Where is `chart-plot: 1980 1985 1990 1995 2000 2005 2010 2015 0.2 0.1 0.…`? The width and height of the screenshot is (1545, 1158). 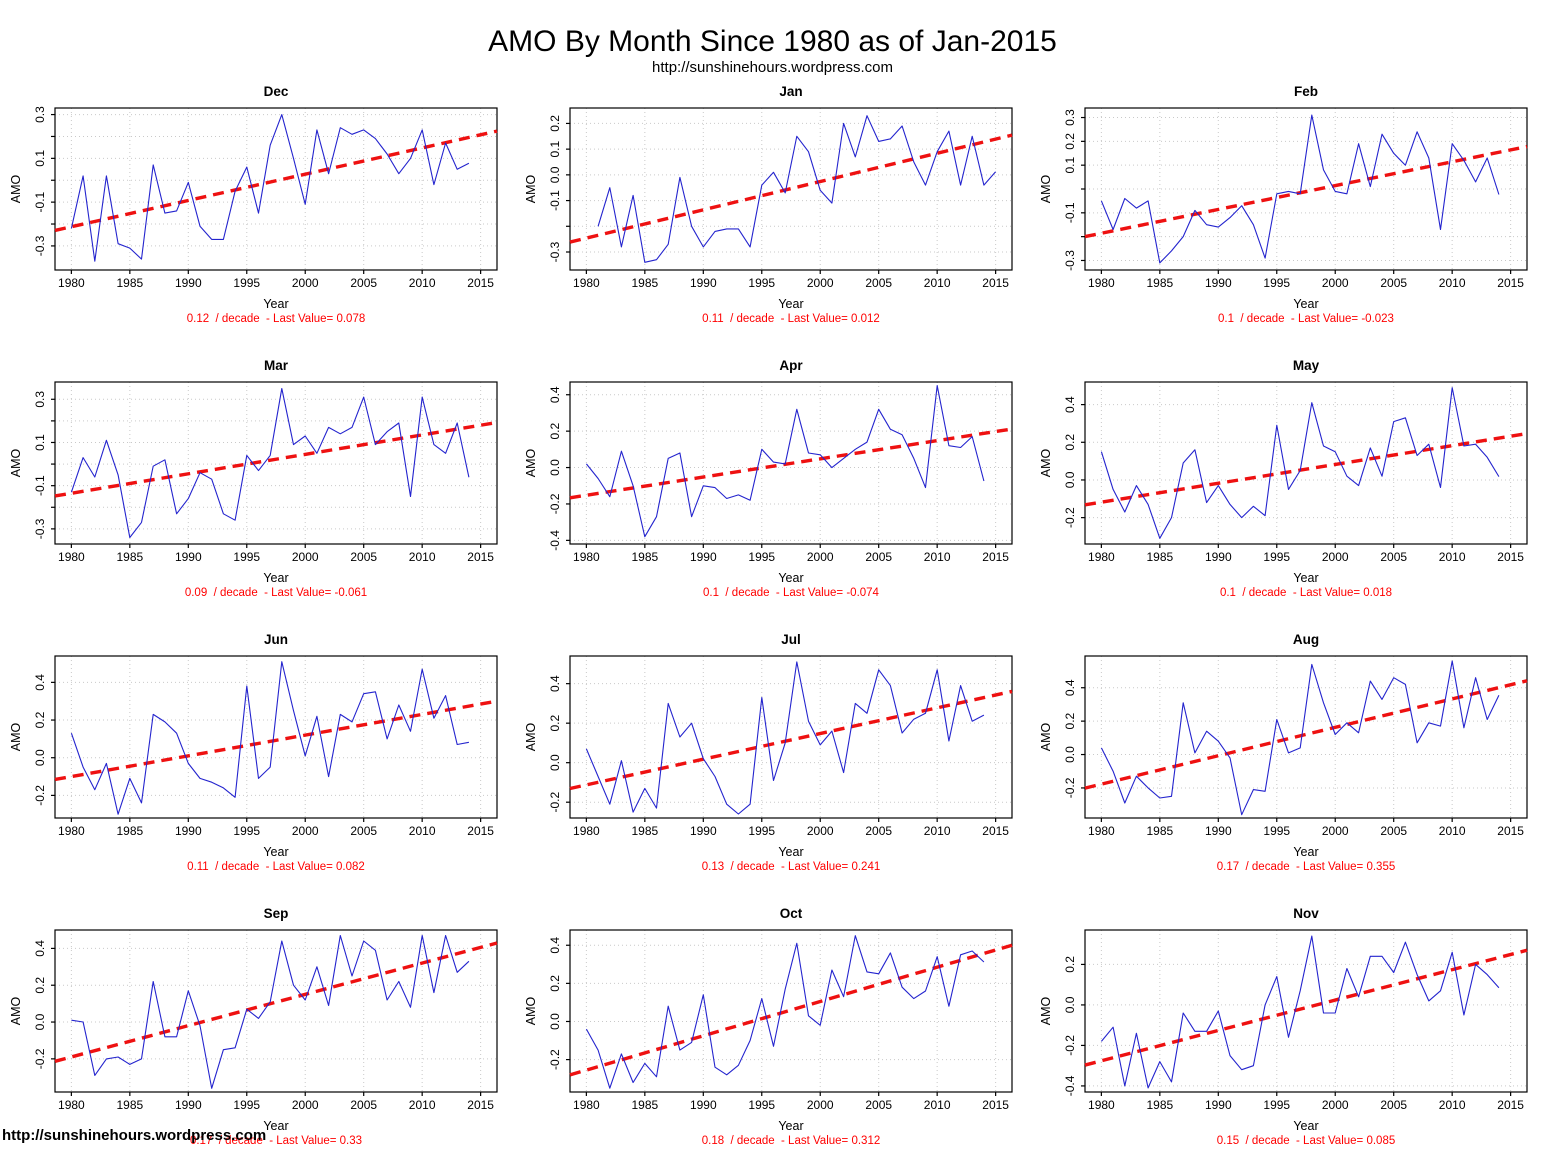 chart-plot: 1980 1985 1990 1995 2000 2005 2010 2015 0.2 0.1 0.… is located at coordinates (768, 198).